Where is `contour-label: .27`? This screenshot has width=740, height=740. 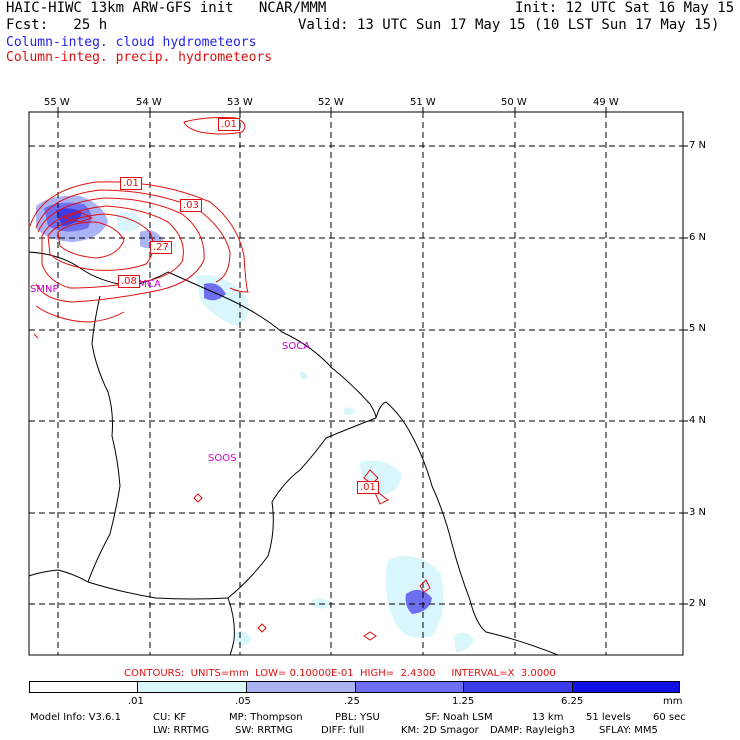 contour-label: .27 is located at coordinates (161, 247).